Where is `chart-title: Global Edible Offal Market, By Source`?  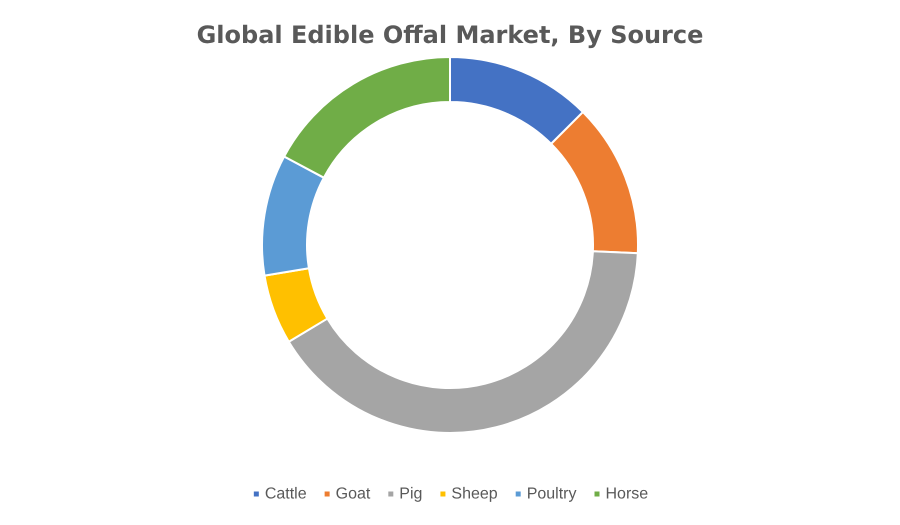 chart-title: Global Edible Offal Market, By Source is located at coordinates (450, 35).